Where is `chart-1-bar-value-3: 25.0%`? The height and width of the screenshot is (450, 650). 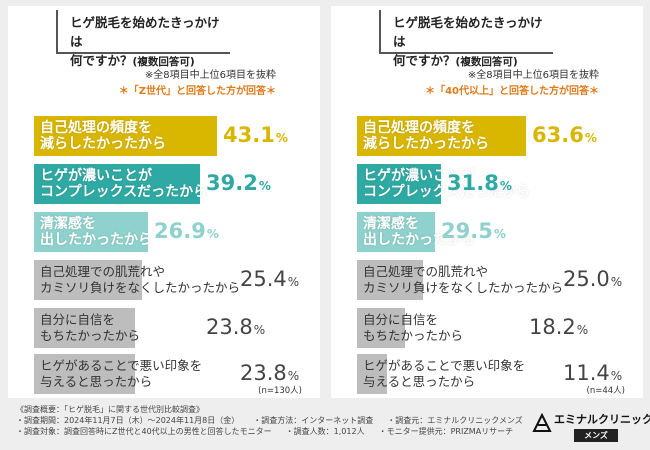
chart-1-bar-value-3: 25.0% is located at coordinates (592, 280).